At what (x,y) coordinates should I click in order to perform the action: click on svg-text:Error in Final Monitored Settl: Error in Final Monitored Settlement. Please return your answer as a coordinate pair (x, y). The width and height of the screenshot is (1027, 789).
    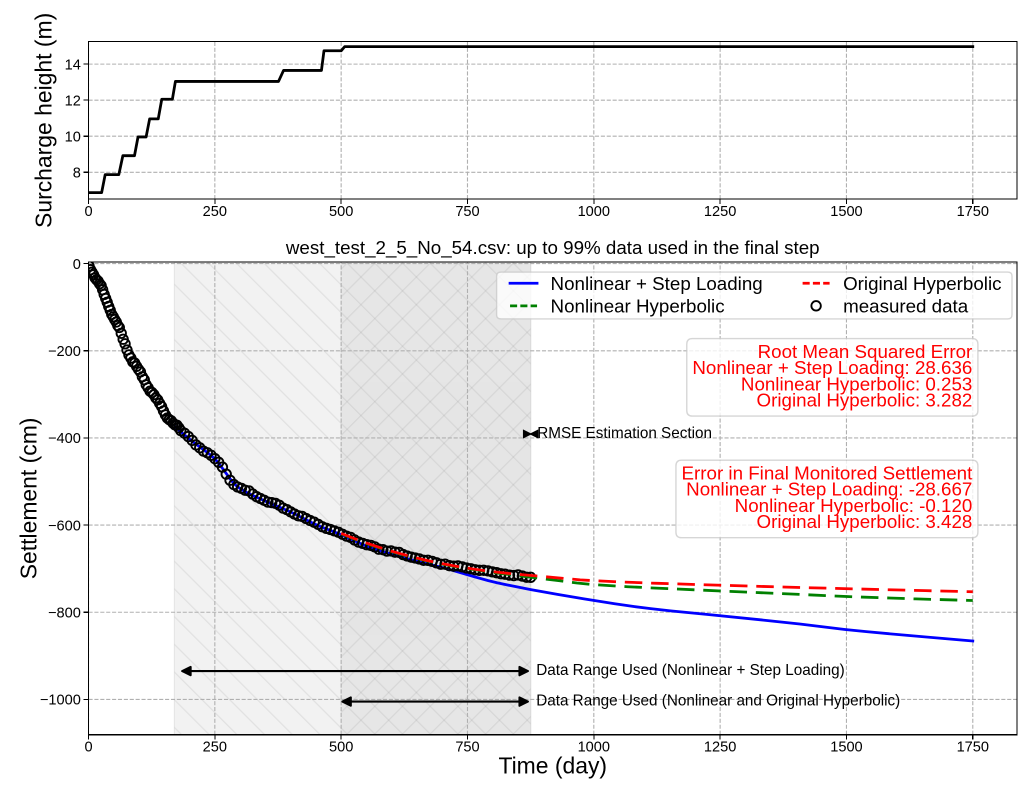
    Looking at the image, I should click on (828, 472).